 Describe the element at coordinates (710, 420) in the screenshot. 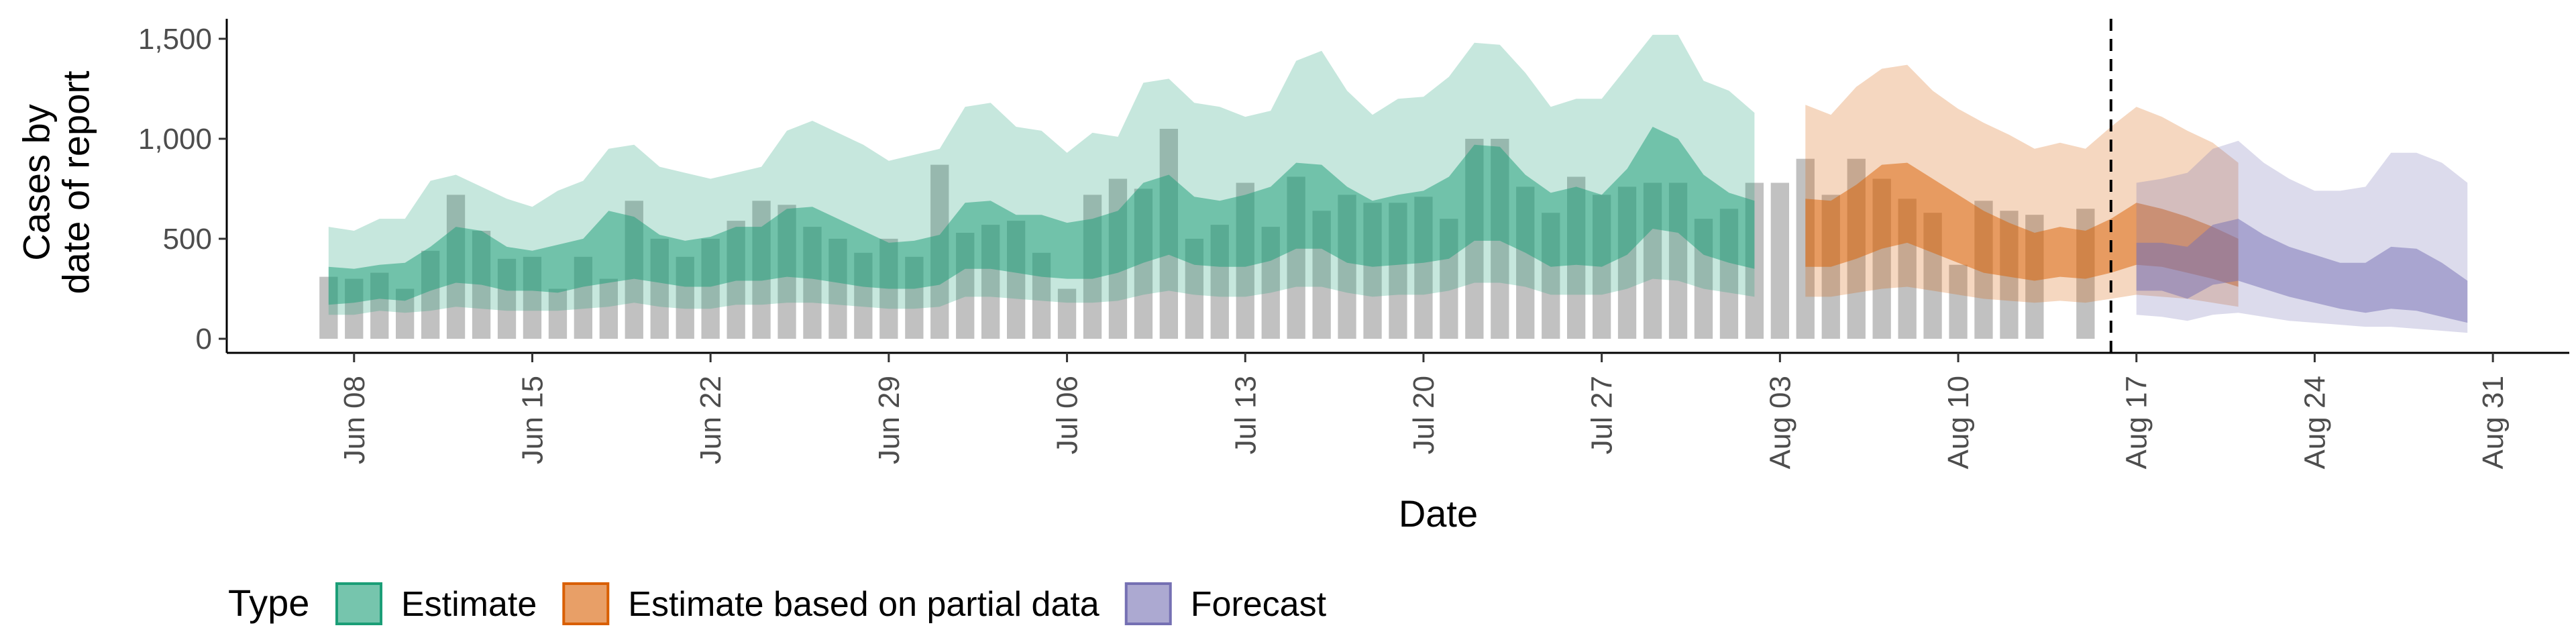

I see `x-tick-label: Jun 22` at that location.